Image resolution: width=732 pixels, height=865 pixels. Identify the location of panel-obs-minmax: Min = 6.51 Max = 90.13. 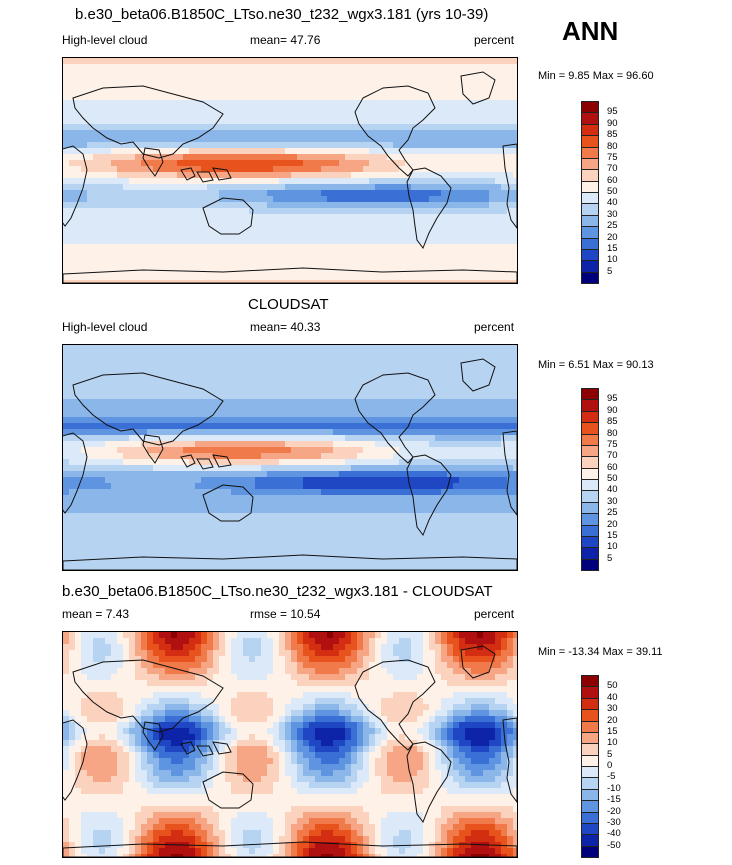
(596, 365).